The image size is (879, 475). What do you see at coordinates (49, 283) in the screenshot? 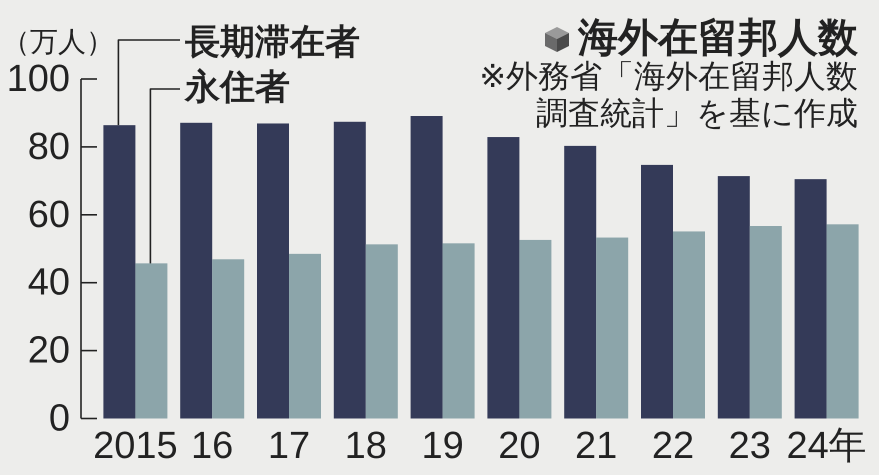
I see `y-tick-label: 40` at bounding box center [49, 283].